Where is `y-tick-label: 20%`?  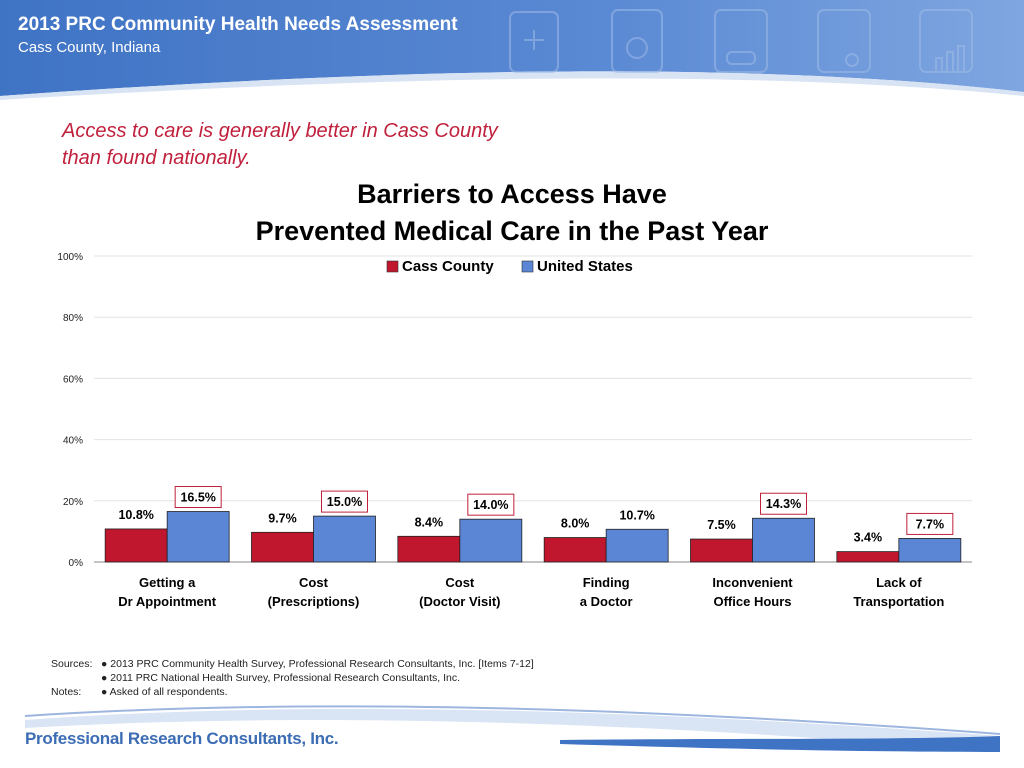 y-tick-label: 20% is located at coordinates (73, 502).